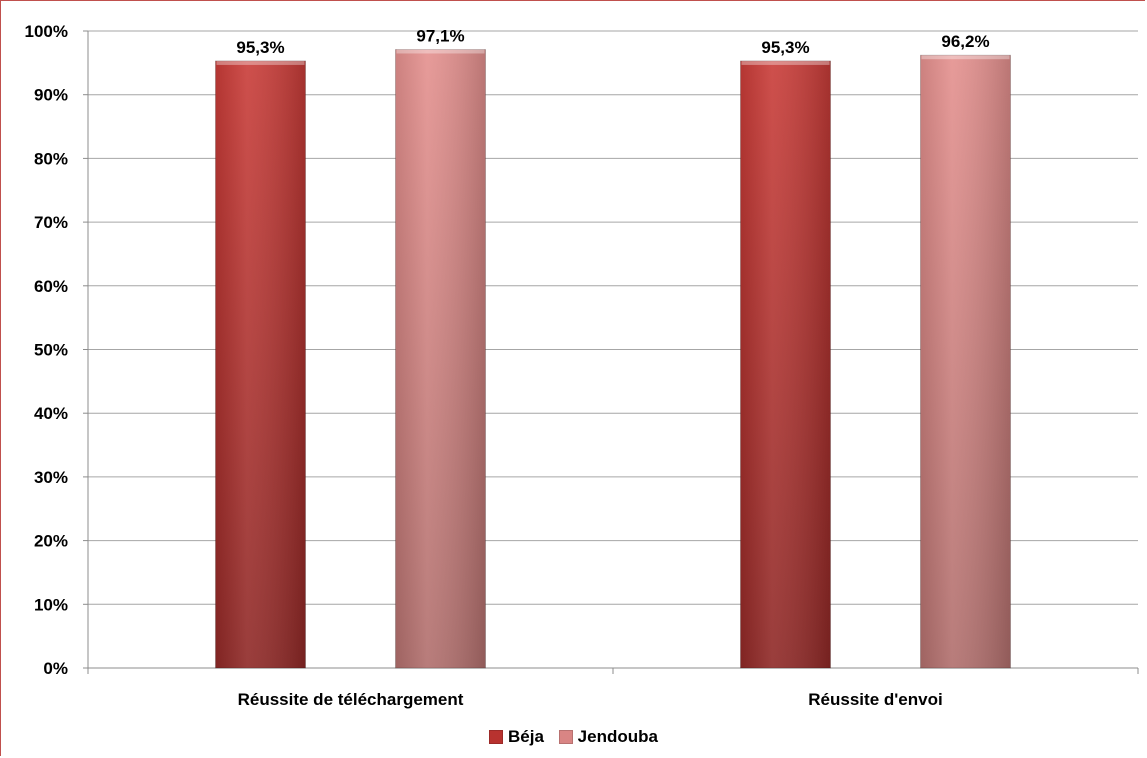 The height and width of the screenshot is (758, 1147). I want to click on data-label: 97,1%, so click(440, 35).